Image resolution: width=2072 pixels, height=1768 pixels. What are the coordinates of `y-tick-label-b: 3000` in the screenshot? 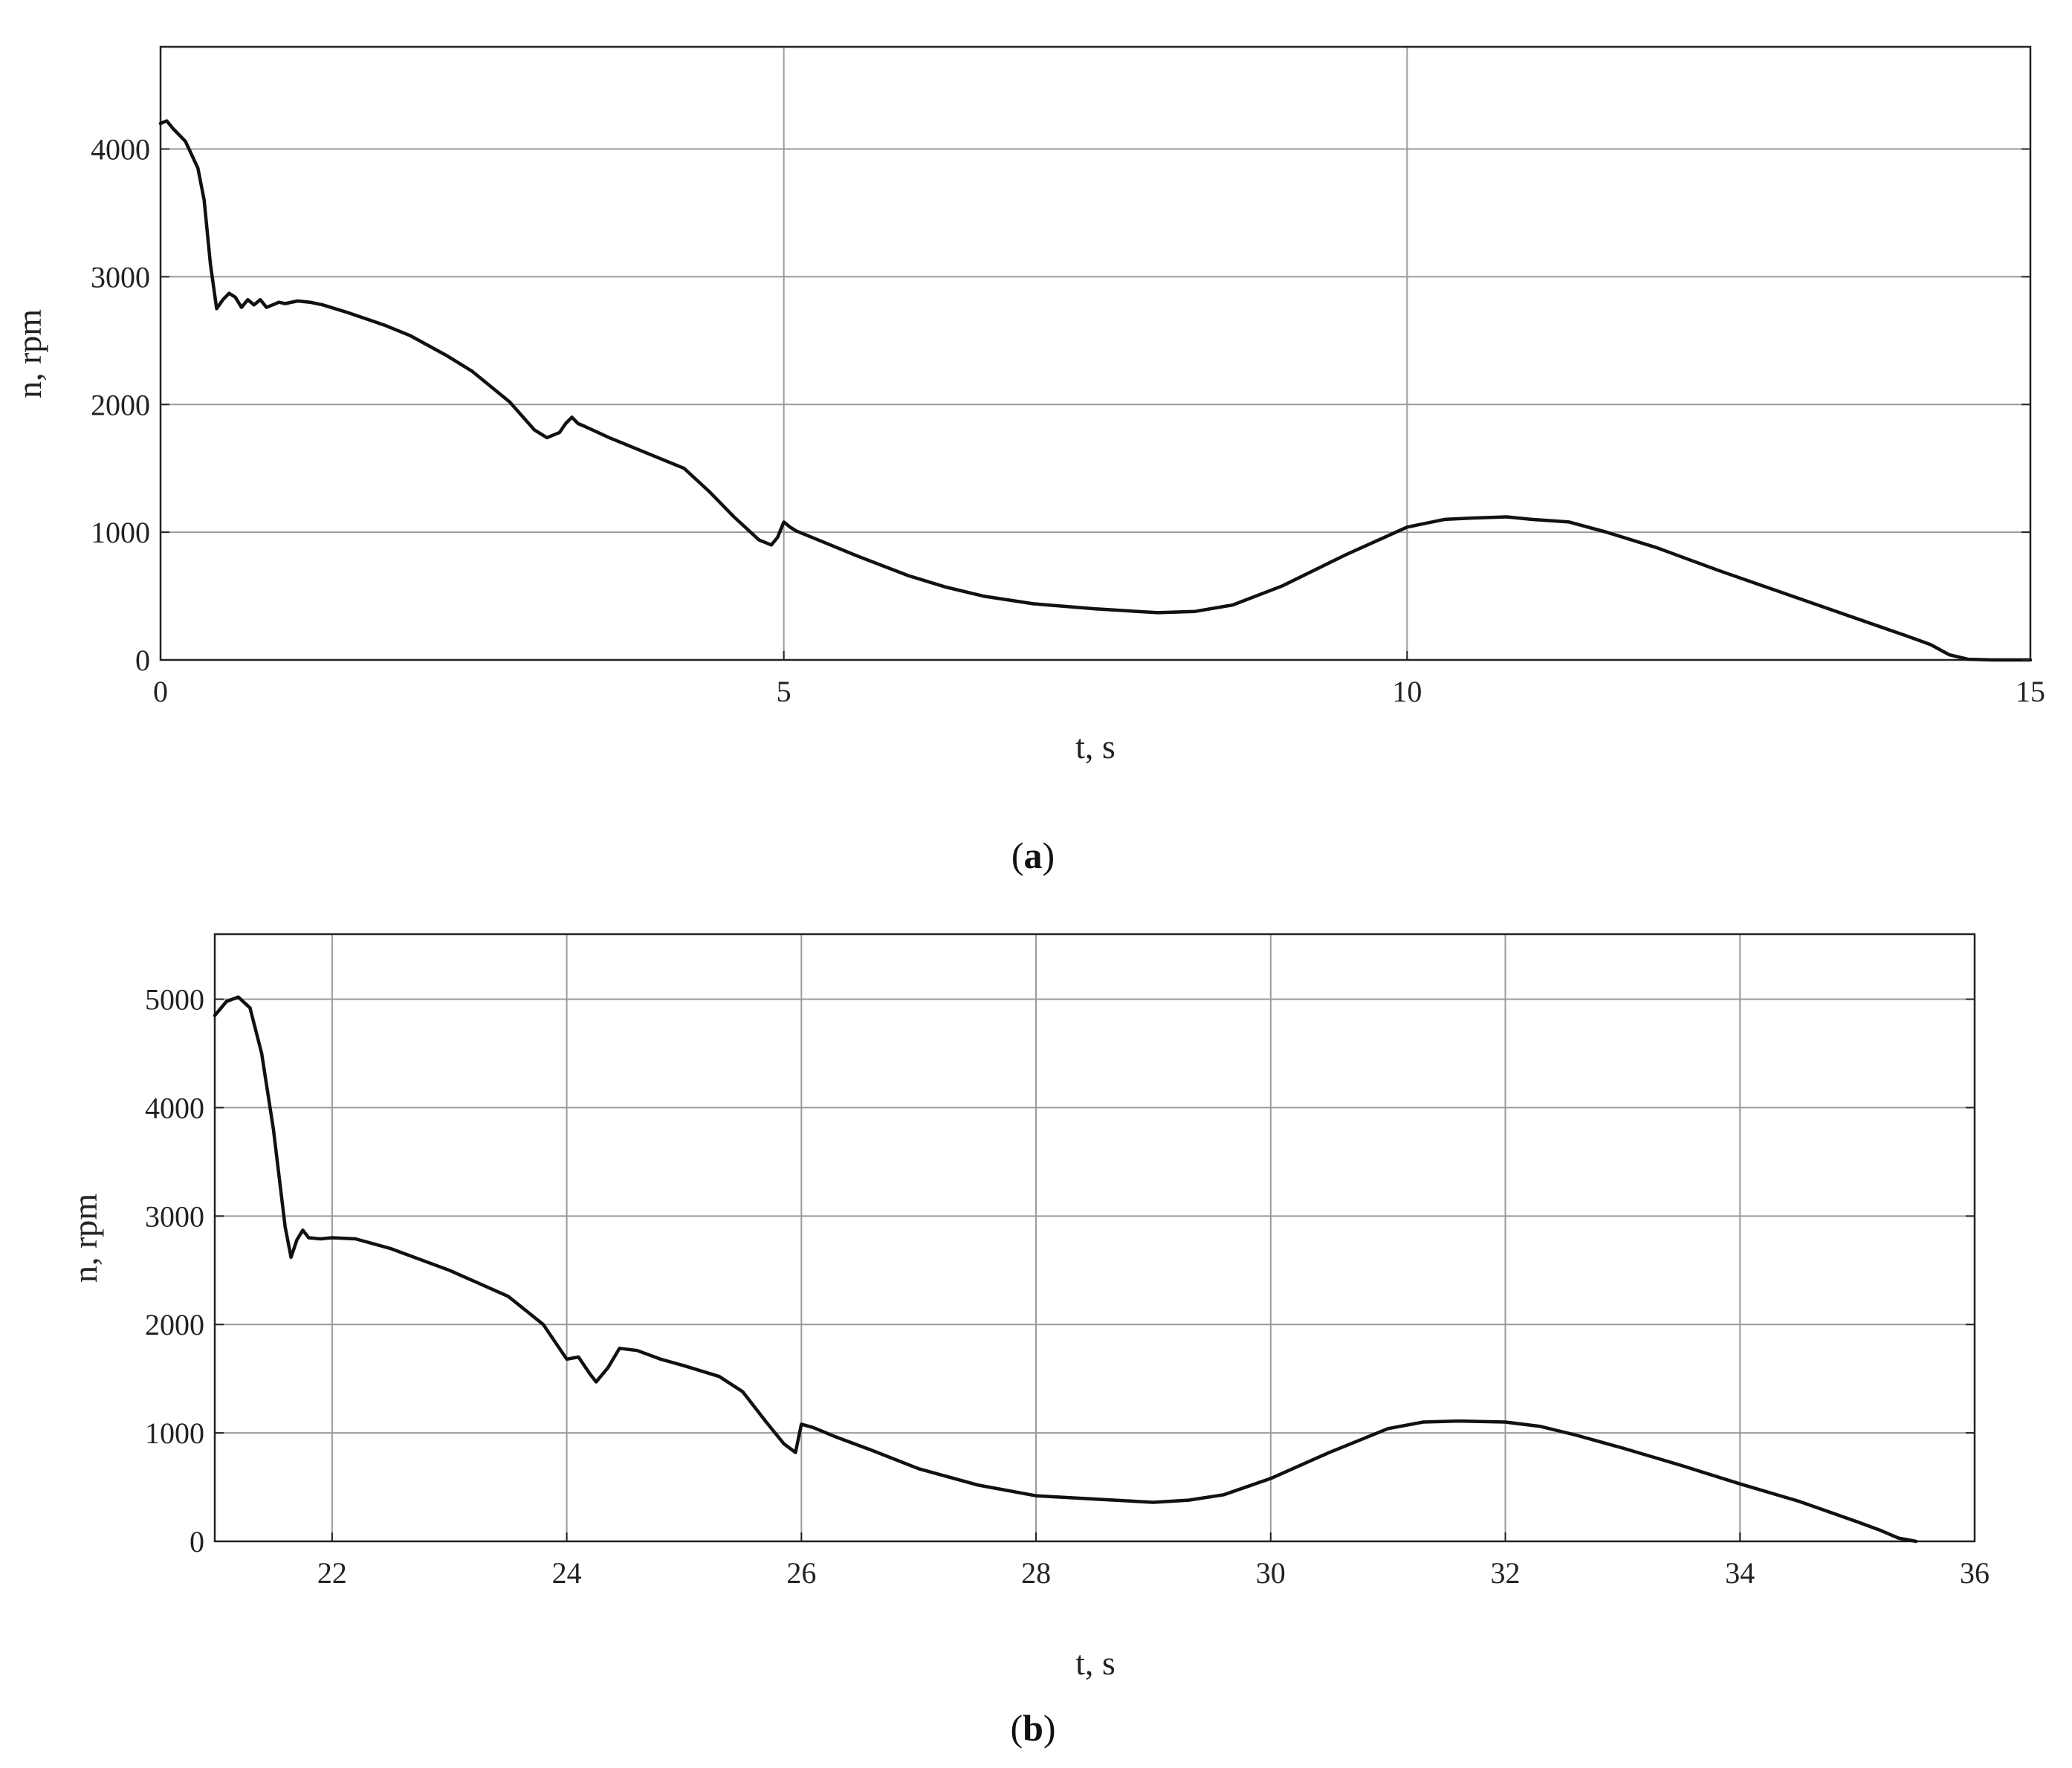 It's located at (174, 1216).